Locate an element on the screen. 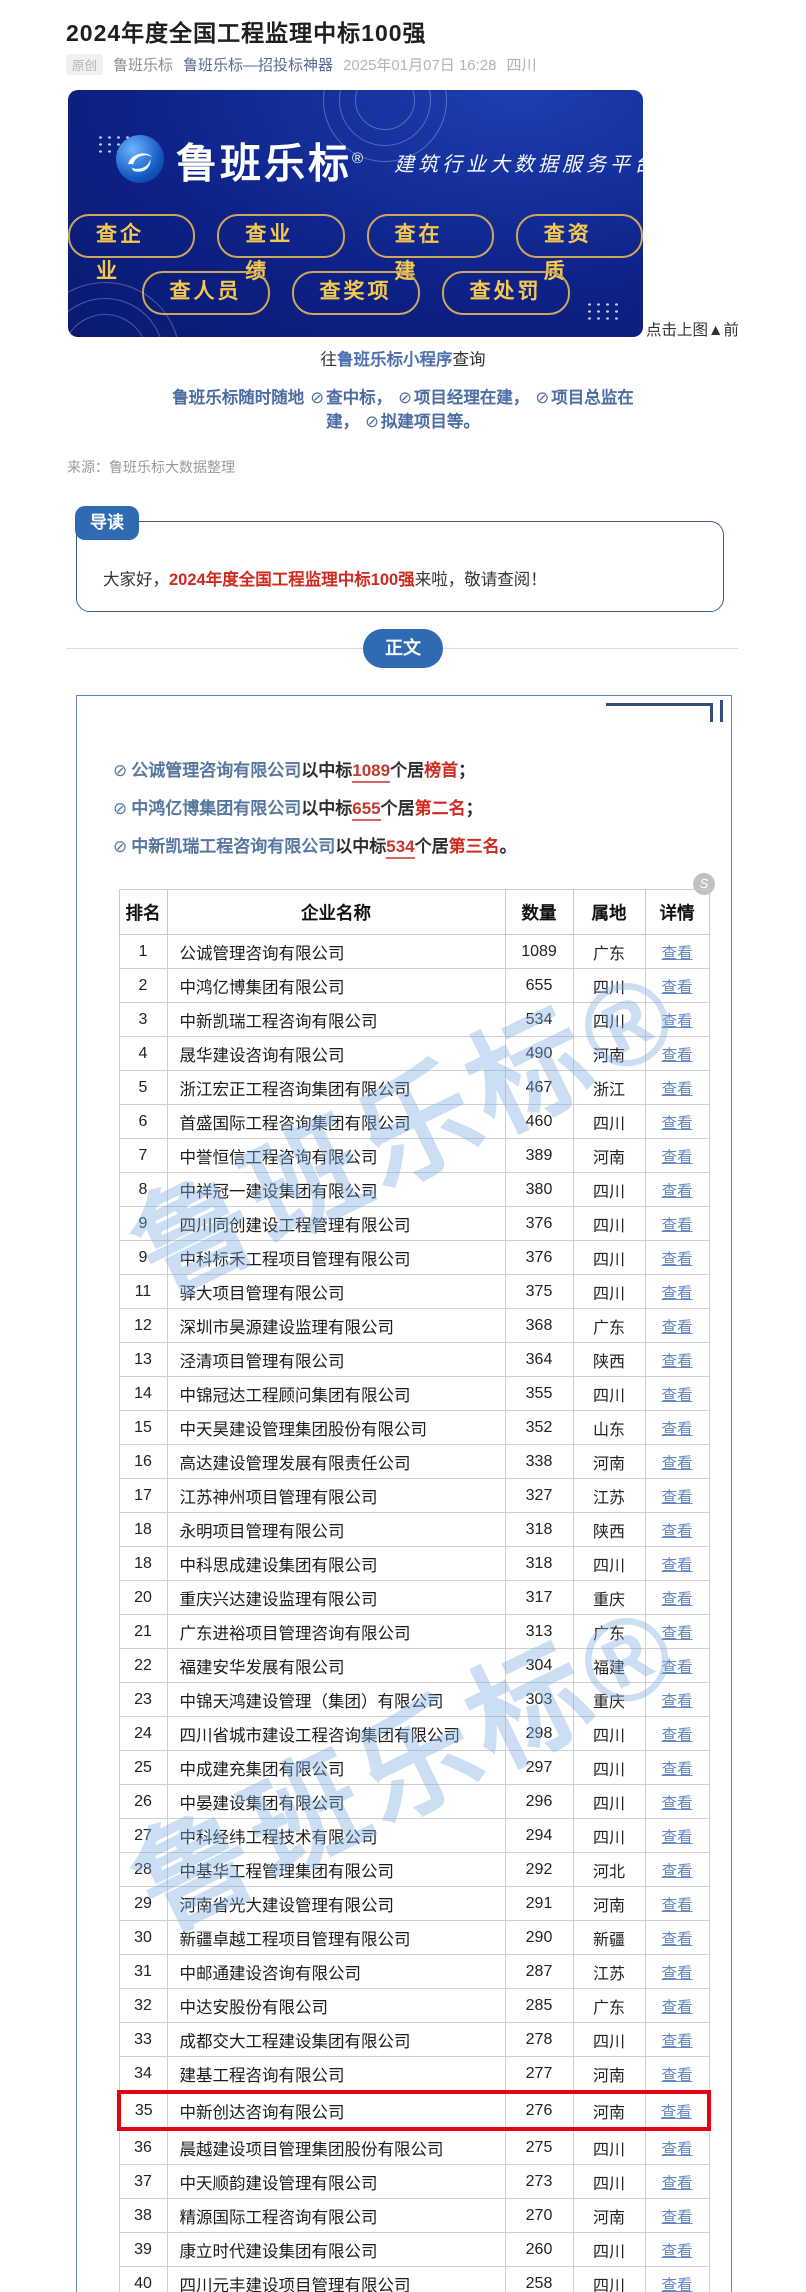  table-row: 39 康立时代建设集团有限公司 260 四川 查看 is located at coordinates (414, 2249).